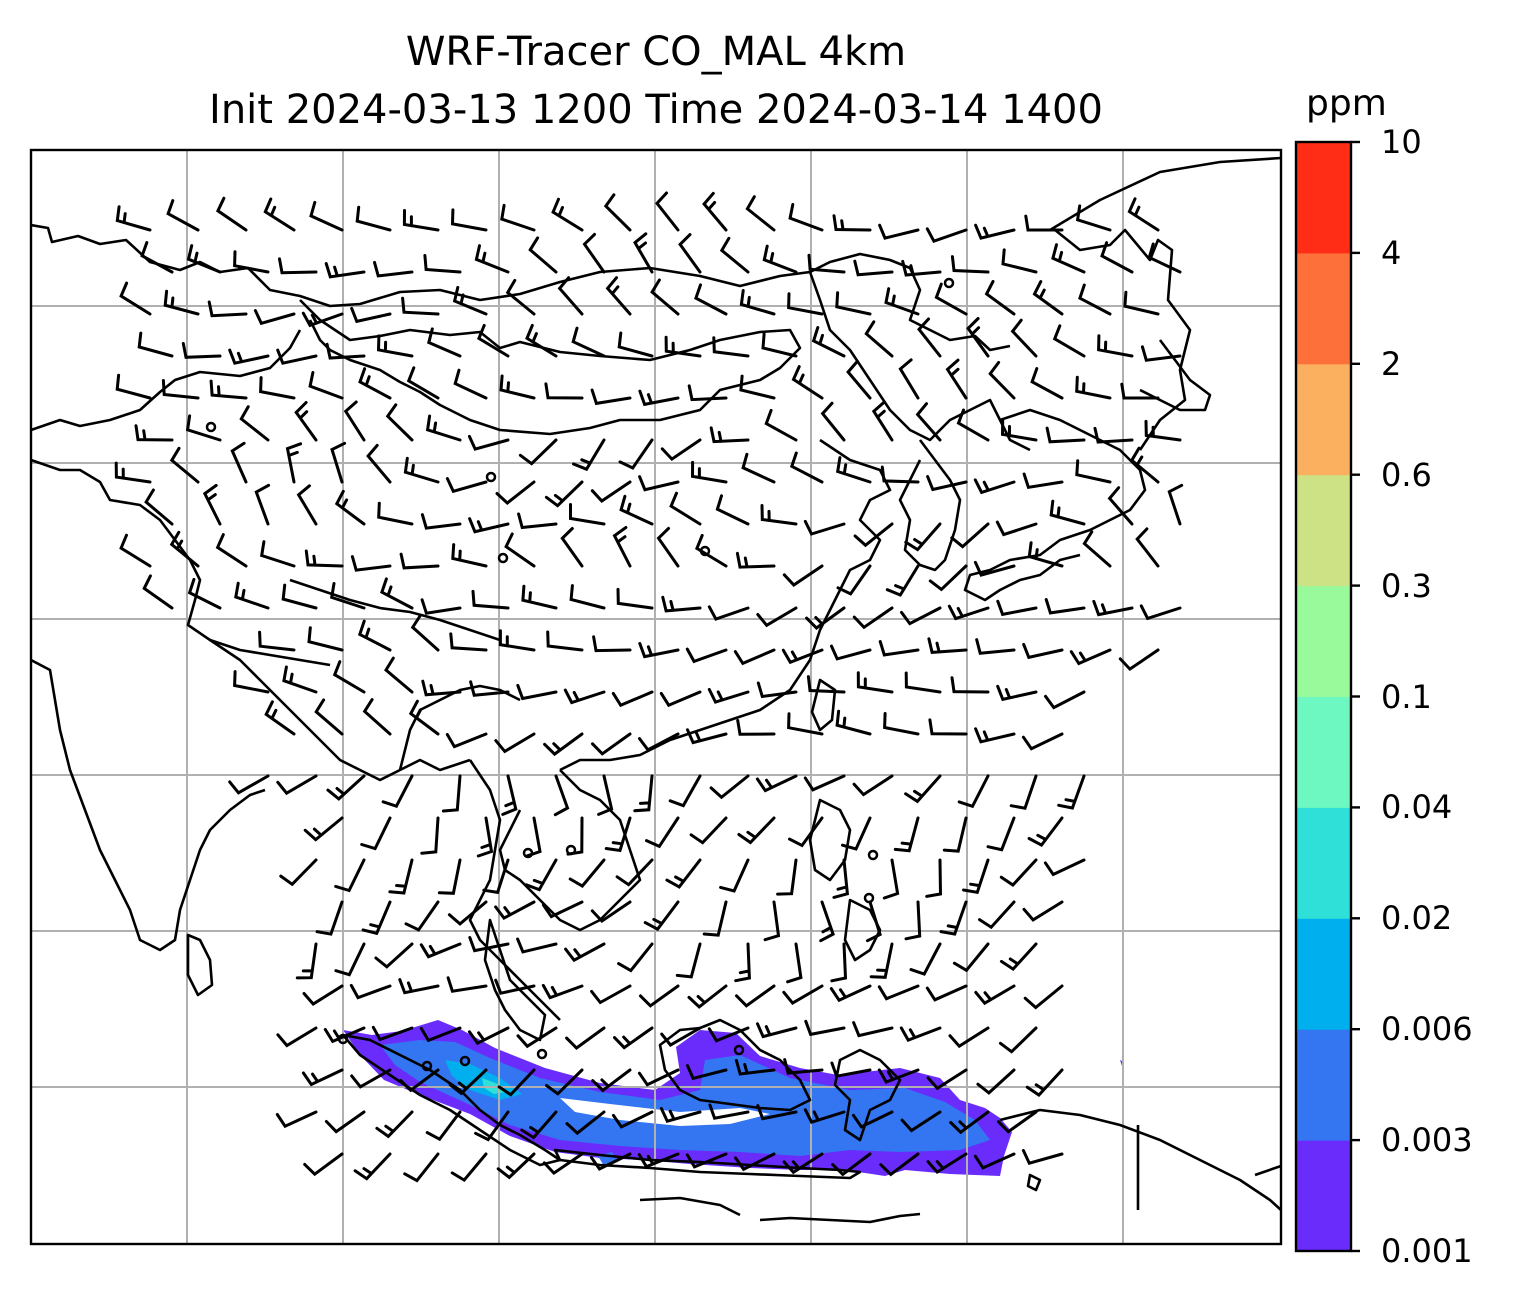 This screenshot has height=1306, width=1528. Describe the element at coordinates (1406, 474) in the screenshot. I see `colorbar-tick-label: 0.6` at that location.